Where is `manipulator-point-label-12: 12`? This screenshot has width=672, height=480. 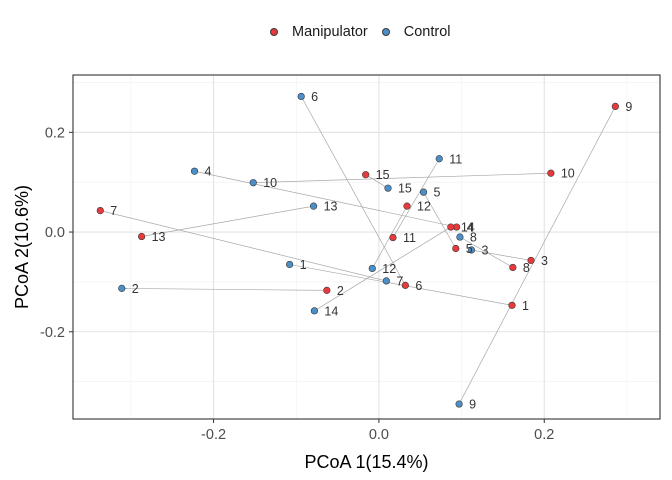
manipulator-point-label-12: 12 is located at coordinates (424, 207).